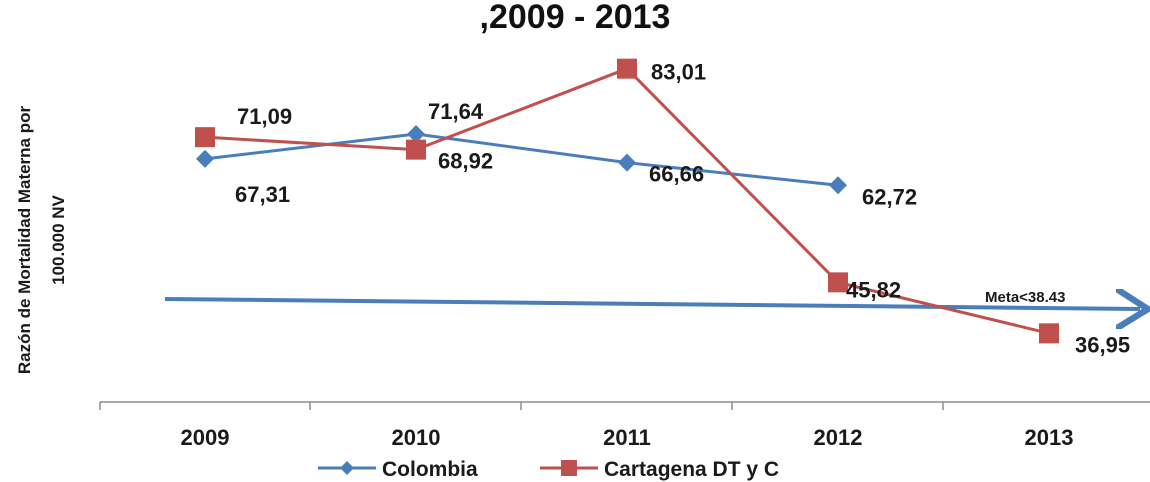  I want to click on y-axis-label-line-2: 100.000 NV, so click(58, 239).